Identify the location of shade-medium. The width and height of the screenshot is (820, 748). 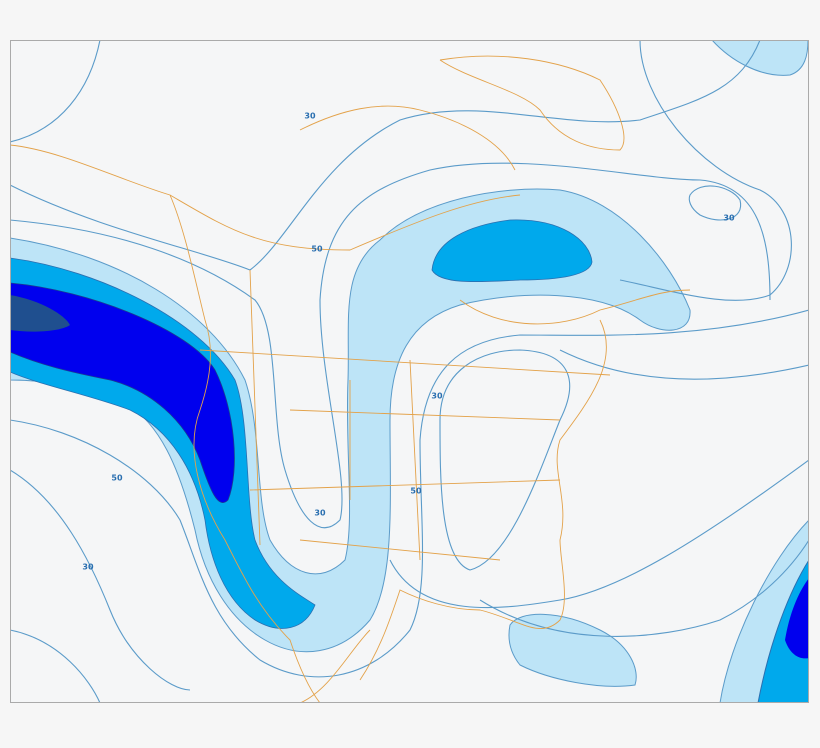
(512, 251).